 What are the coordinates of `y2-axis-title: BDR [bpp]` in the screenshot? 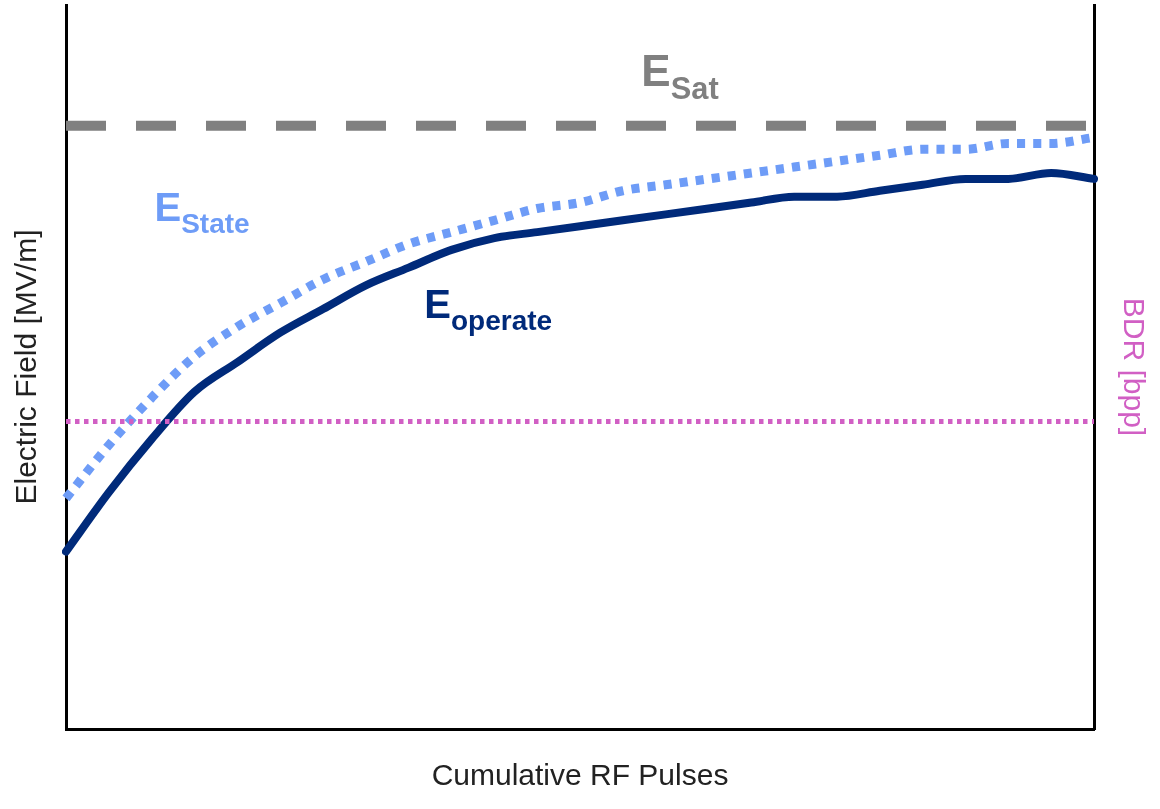 It's located at (1134, 367).